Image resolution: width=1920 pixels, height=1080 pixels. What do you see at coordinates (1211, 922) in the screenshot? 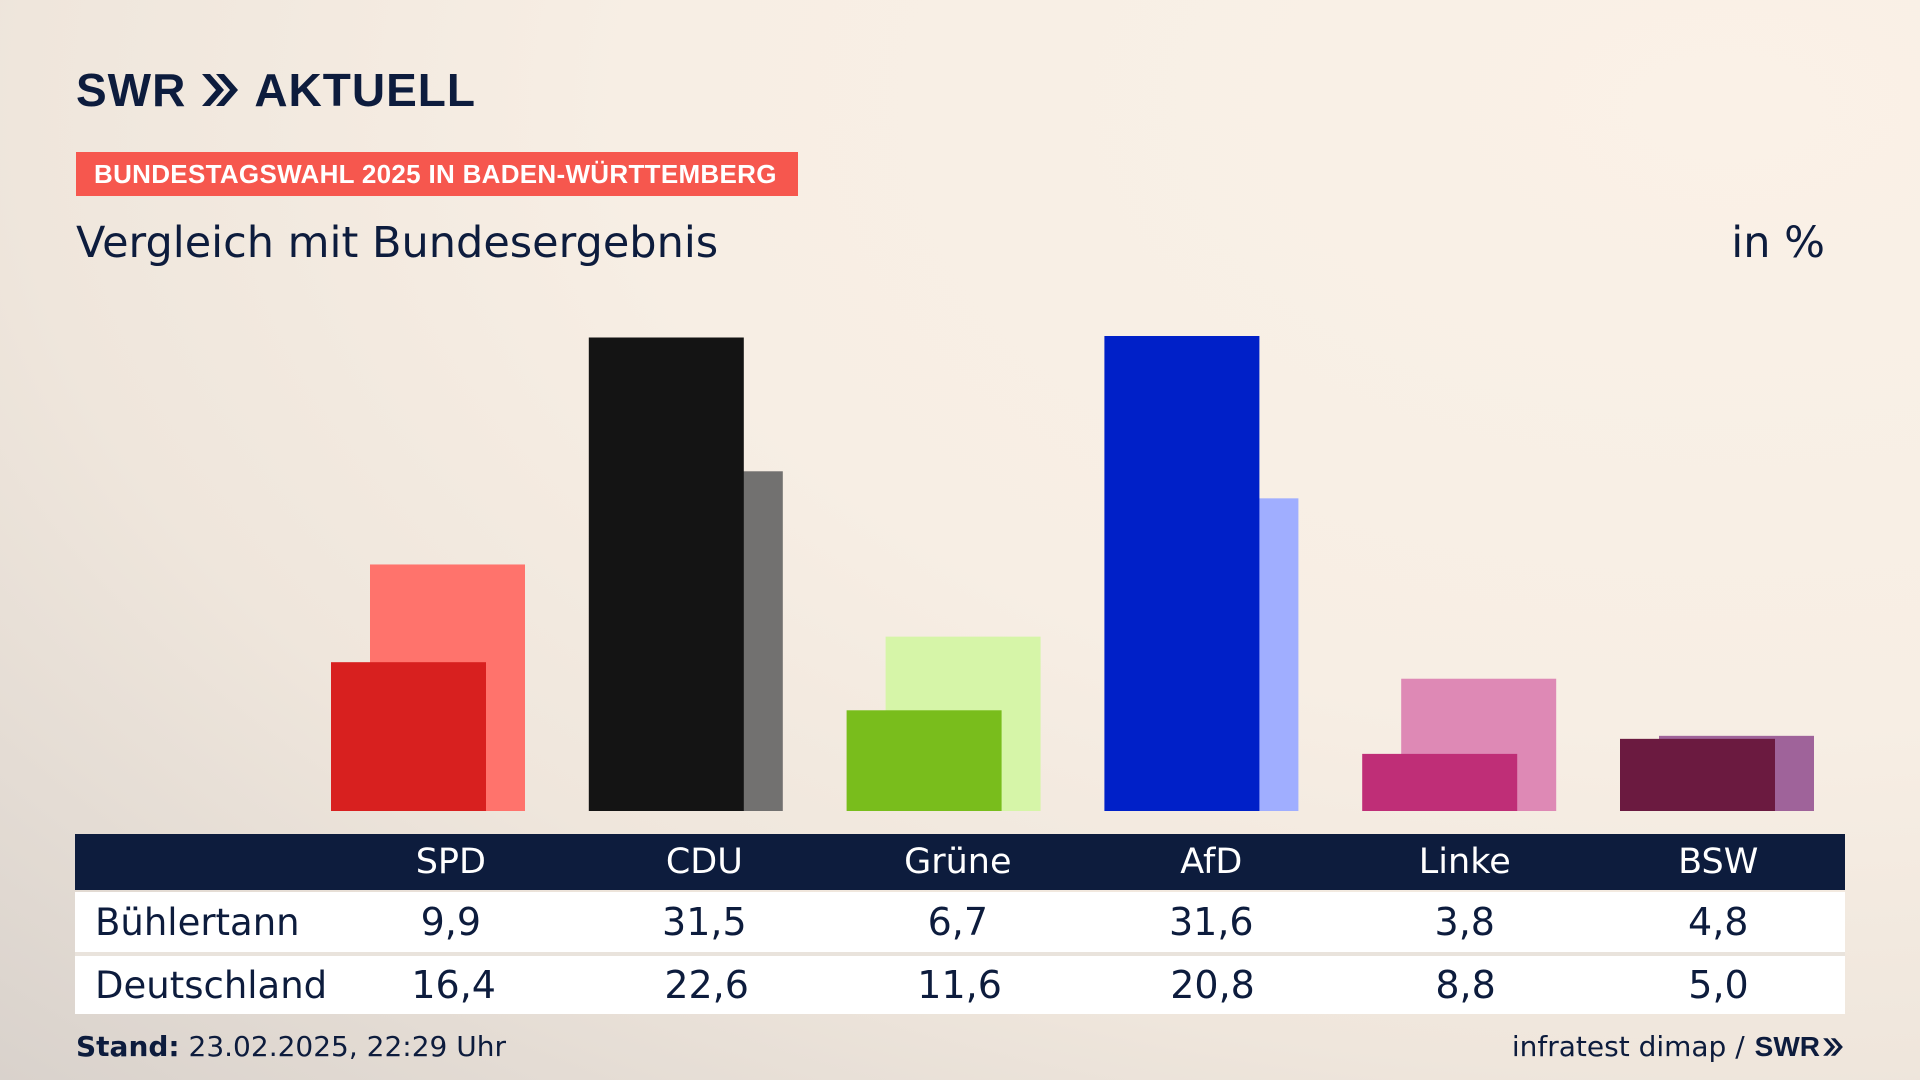
I see `local-value-afd: 31,6` at bounding box center [1211, 922].